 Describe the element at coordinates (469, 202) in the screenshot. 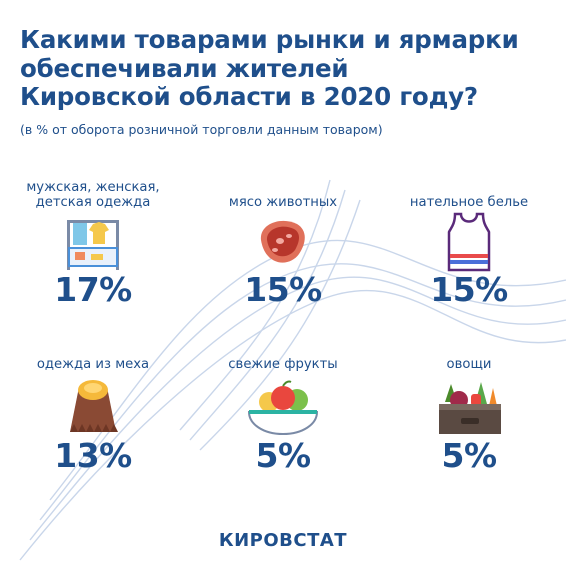

I see `label-line: нательное белье` at that location.